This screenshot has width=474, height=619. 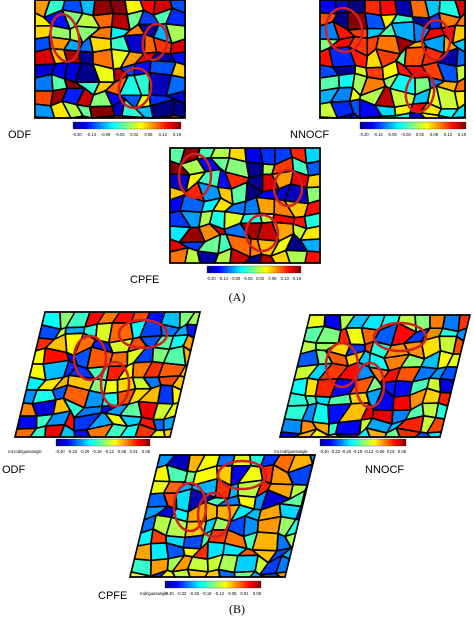 What do you see at coordinates (237, 609) in the screenshot?
I see `caption: (B)` at bounding box center [237, 609].